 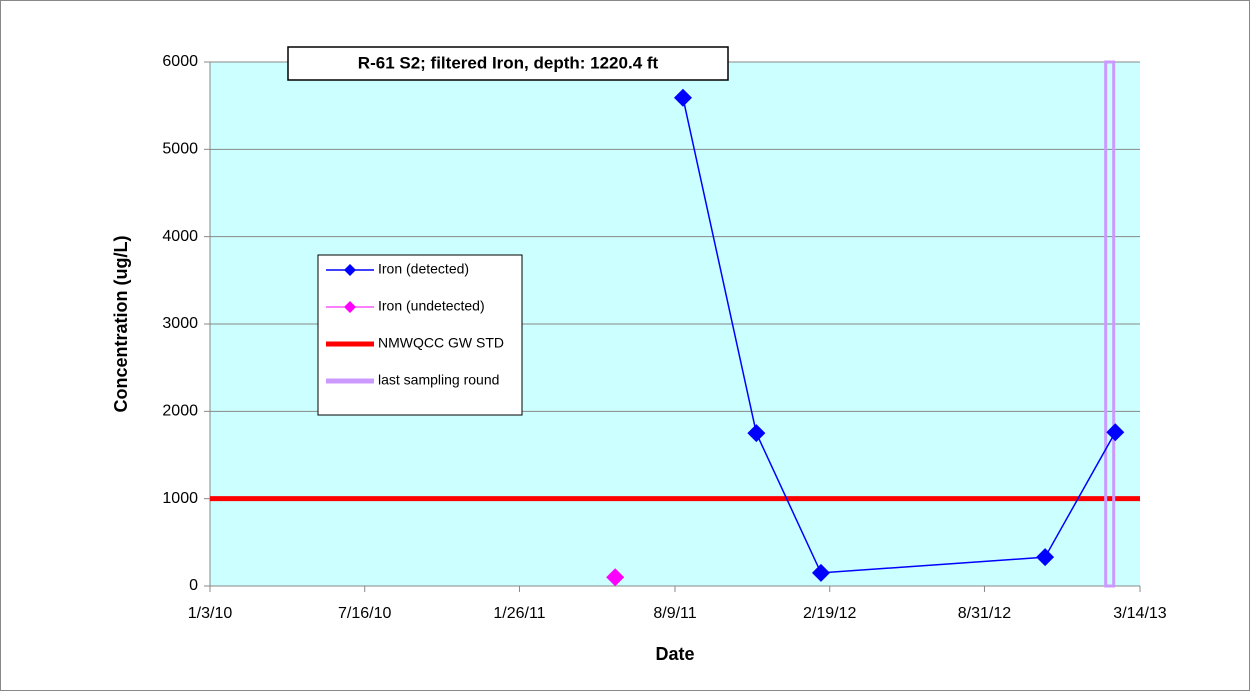 What do you see at coordinates (423, 269) in the screenshot?
I see `legend-label: Iron (detected)` at bounding box center [423, 269].